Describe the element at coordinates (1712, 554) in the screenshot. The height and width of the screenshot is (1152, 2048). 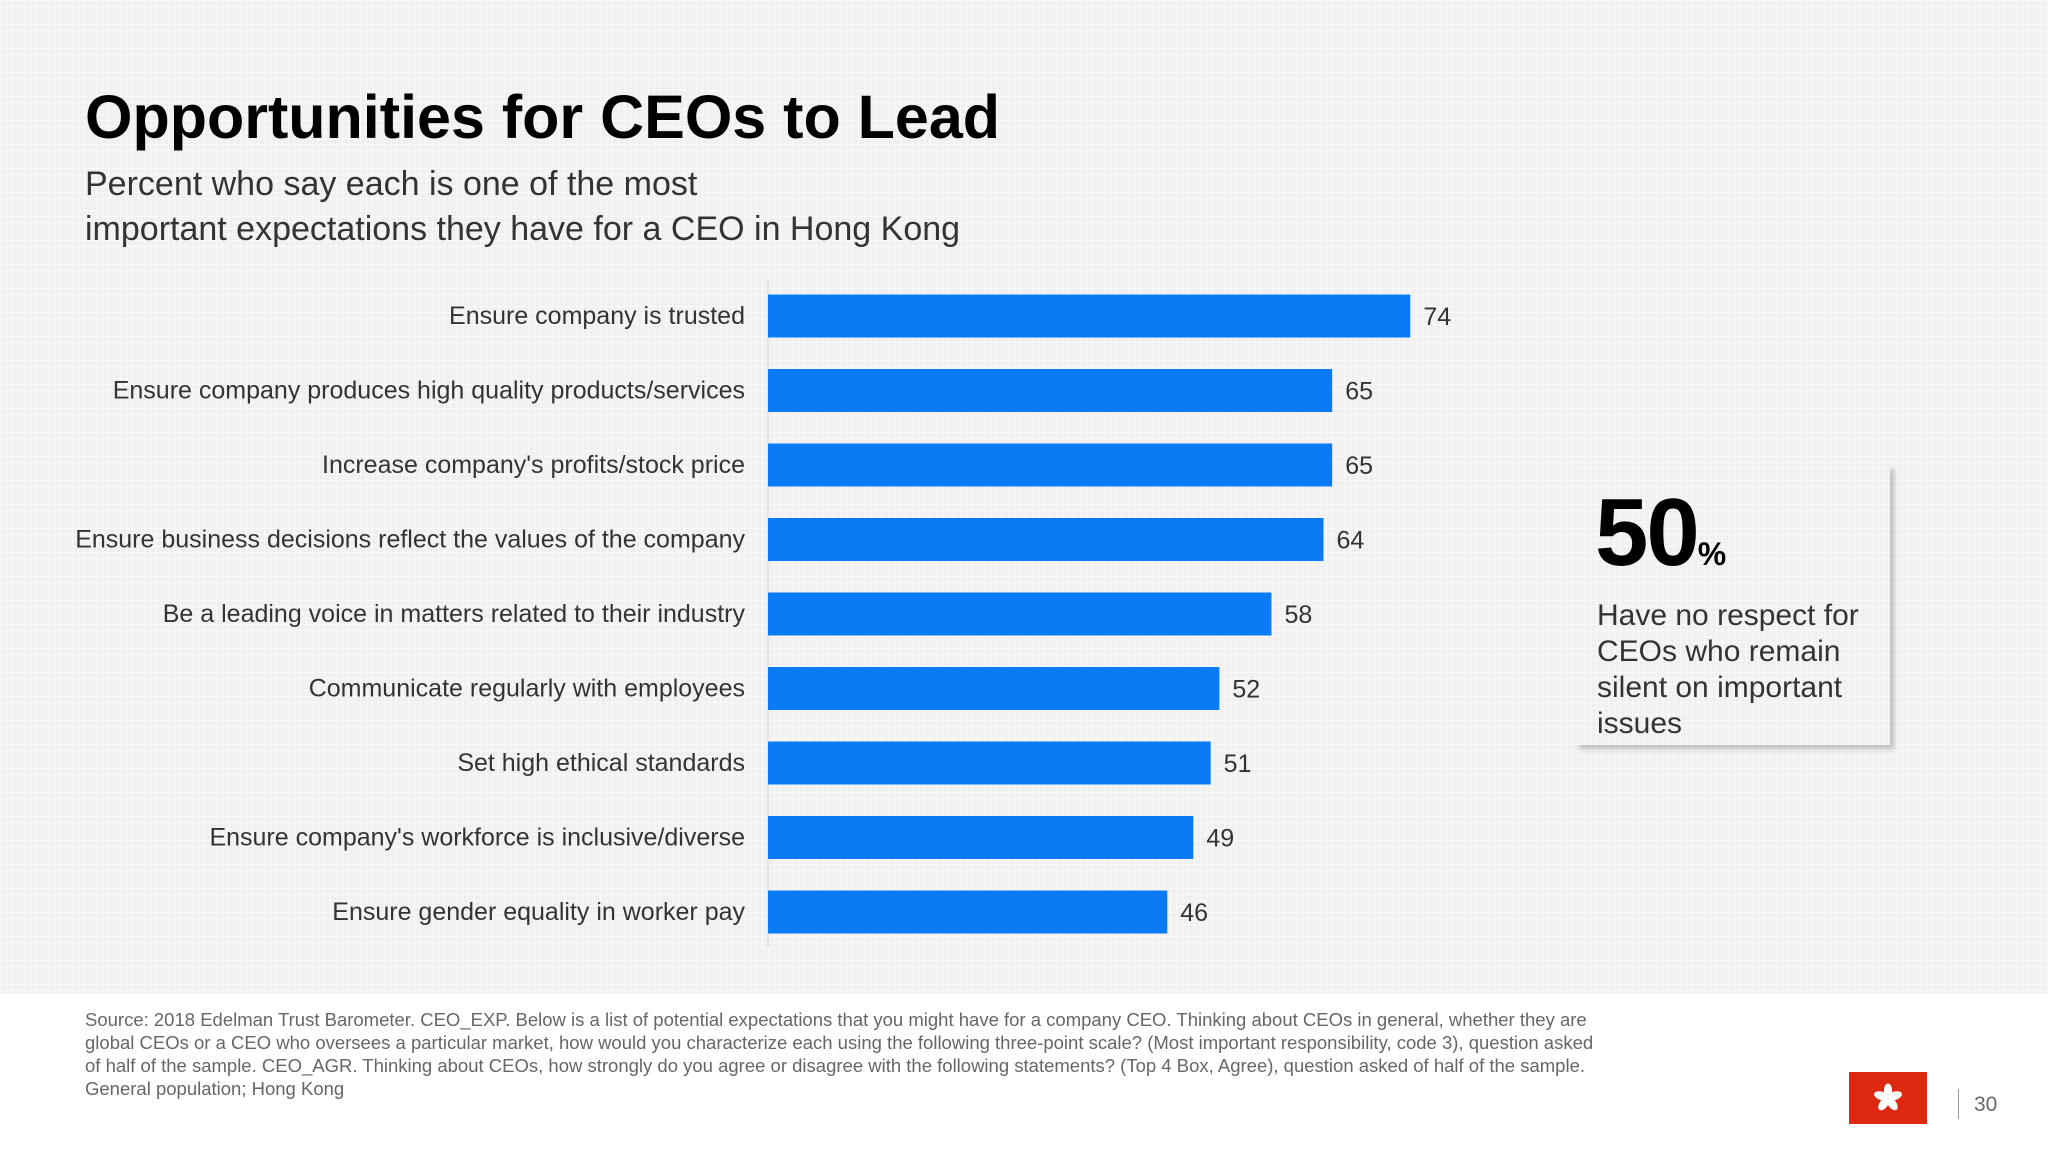
I see `callout-unit: %` at that location.